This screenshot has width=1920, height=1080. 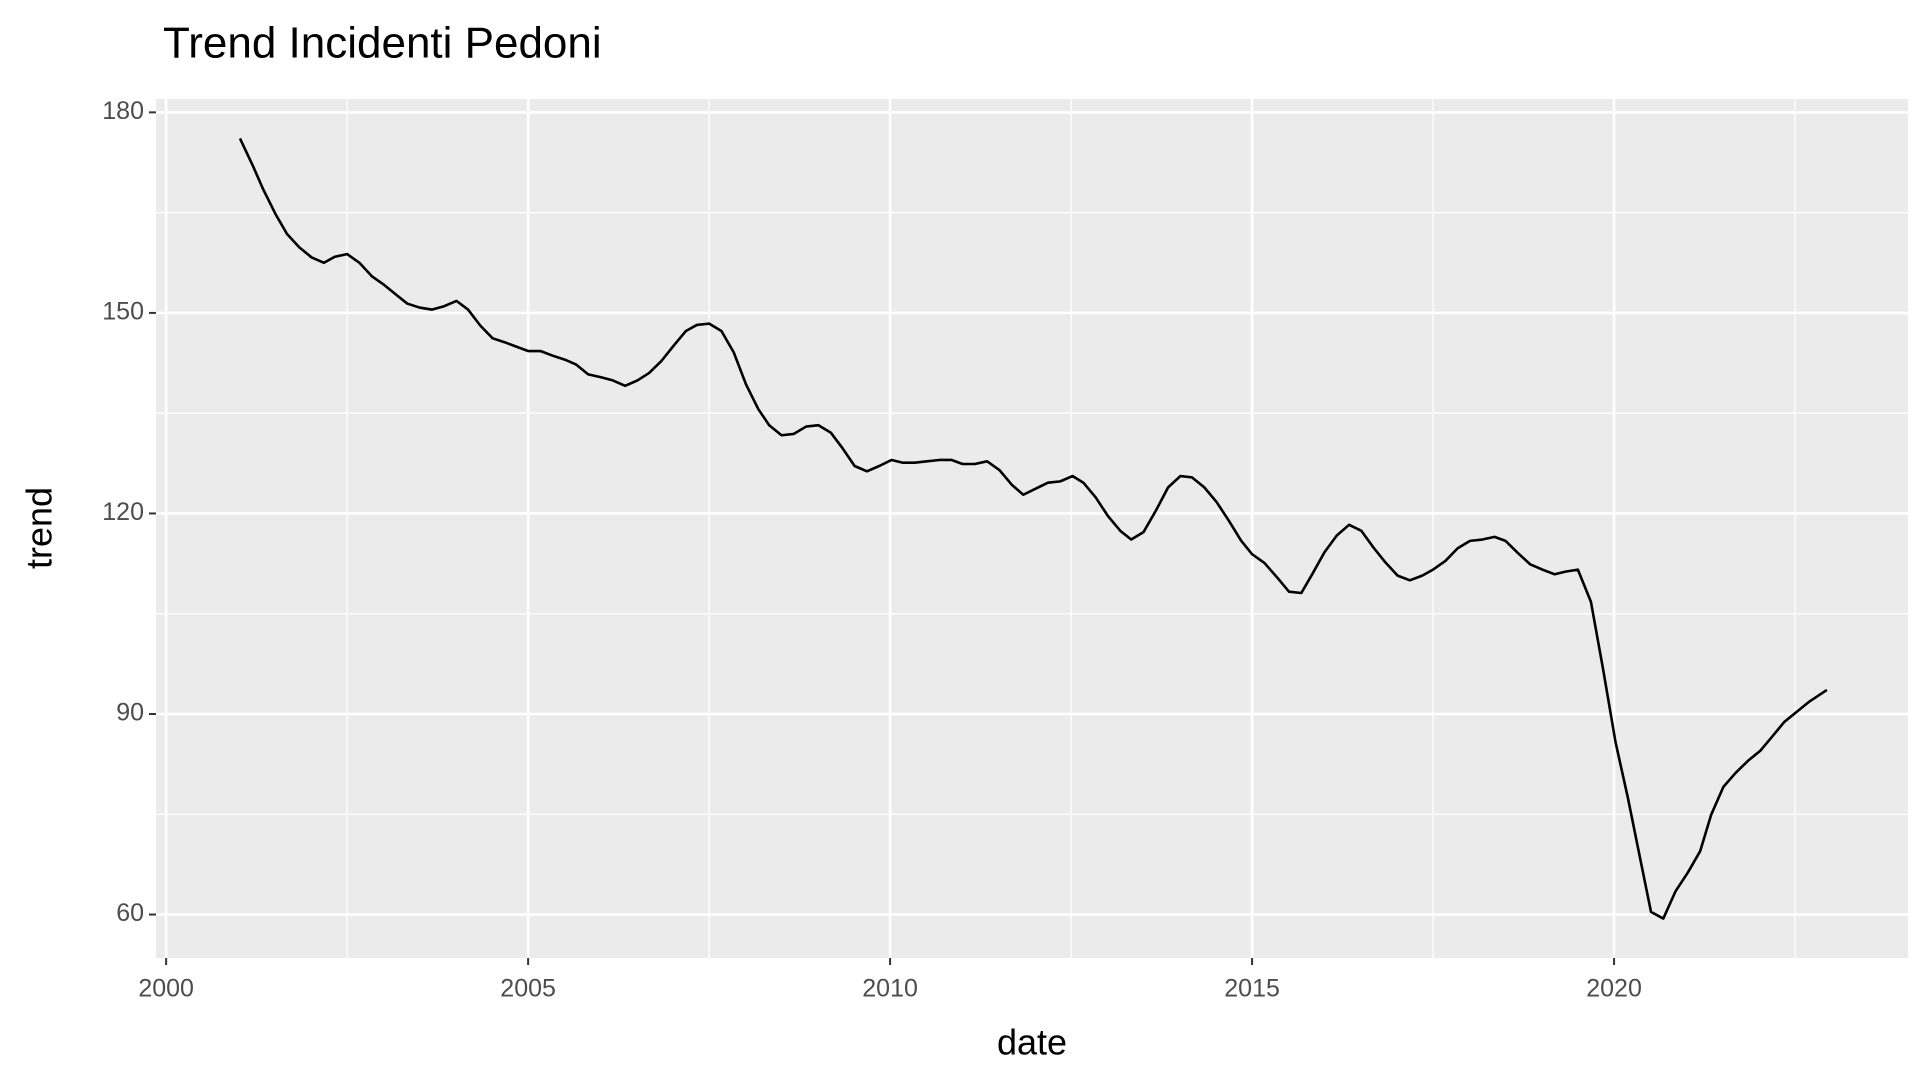 I want to click on y-tick-label: 150, so click(x=123, y=312).